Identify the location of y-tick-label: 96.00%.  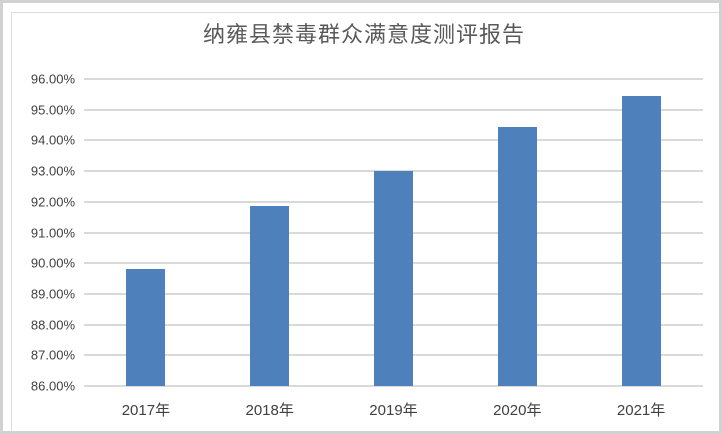
(52, 79).